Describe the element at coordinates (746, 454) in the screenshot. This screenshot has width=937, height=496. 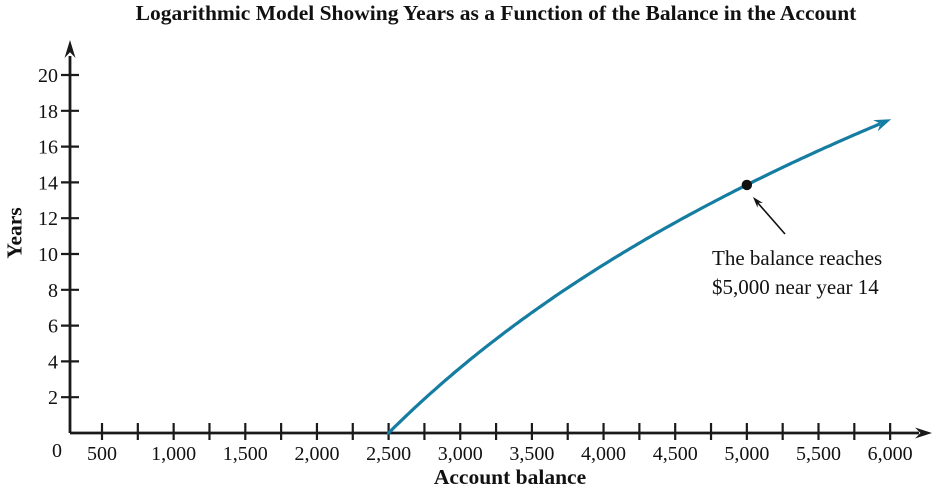
I see `x-tick-label: 5,000` at that location.